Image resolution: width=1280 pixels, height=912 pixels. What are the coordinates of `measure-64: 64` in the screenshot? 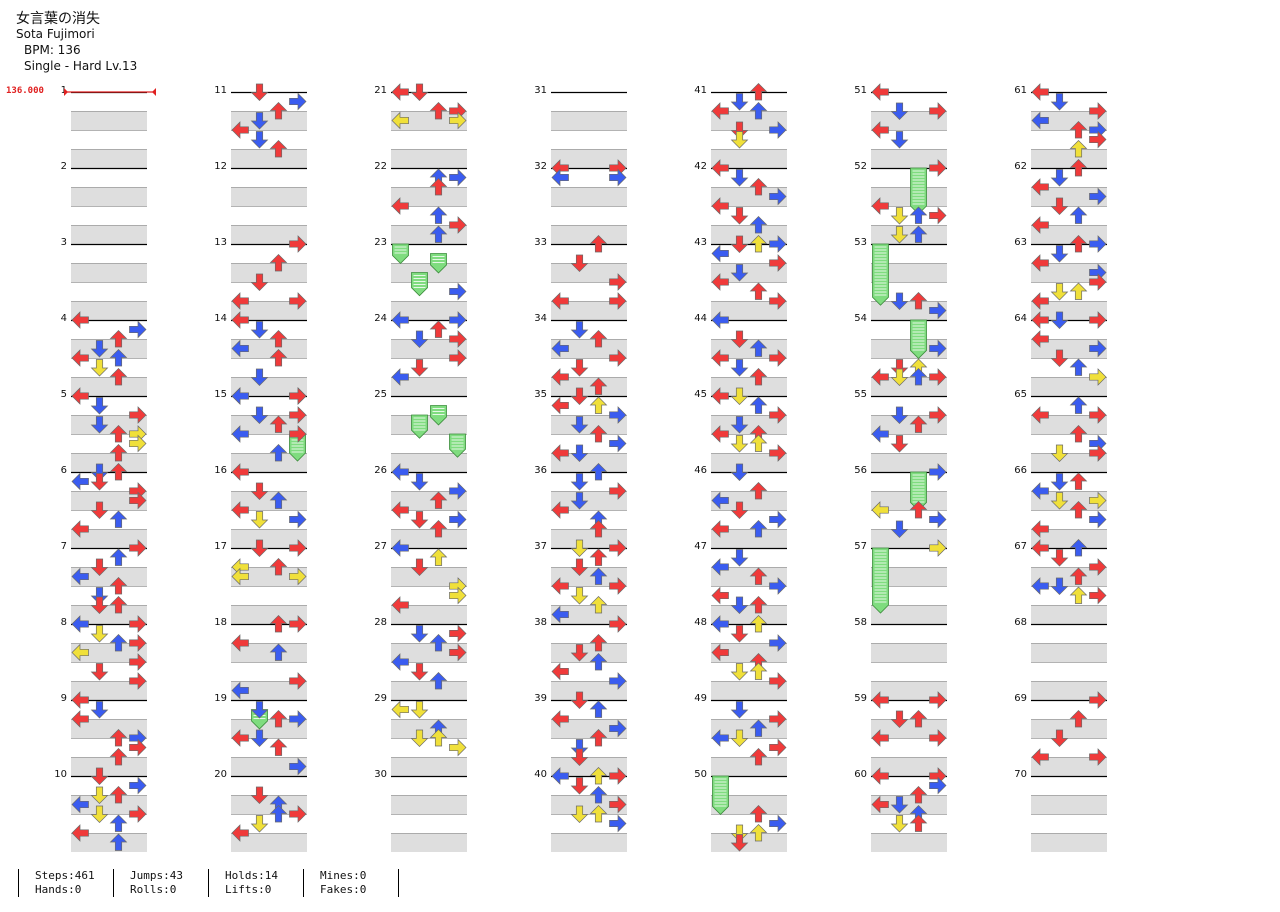 It's located at (1060, 354).